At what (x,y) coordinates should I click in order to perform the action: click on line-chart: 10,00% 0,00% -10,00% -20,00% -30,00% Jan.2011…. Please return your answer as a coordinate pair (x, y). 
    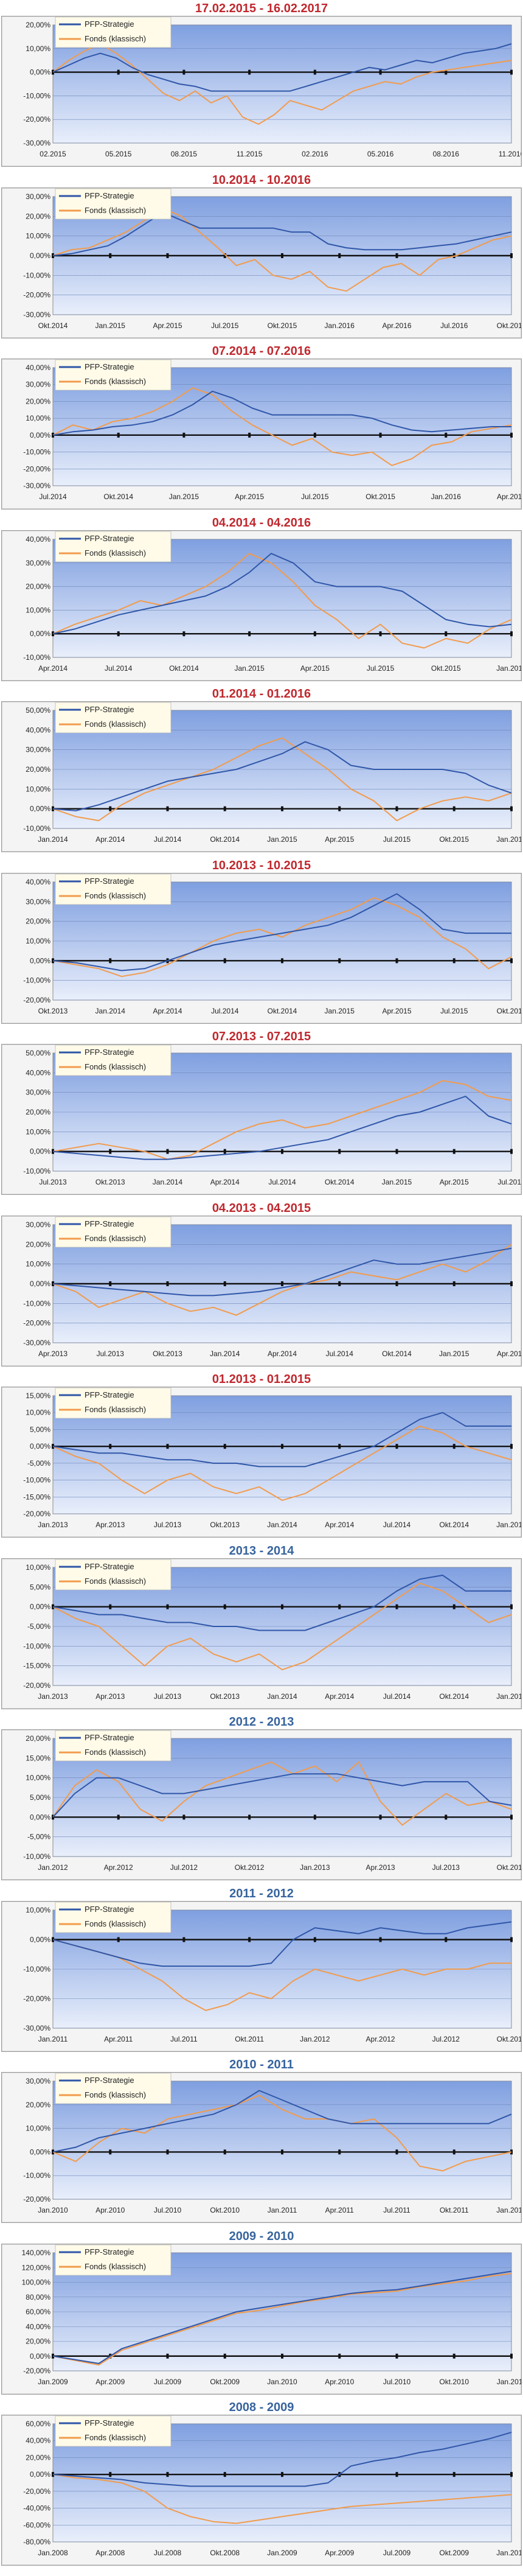
    Looking at the image, I should click on (273, 1972).